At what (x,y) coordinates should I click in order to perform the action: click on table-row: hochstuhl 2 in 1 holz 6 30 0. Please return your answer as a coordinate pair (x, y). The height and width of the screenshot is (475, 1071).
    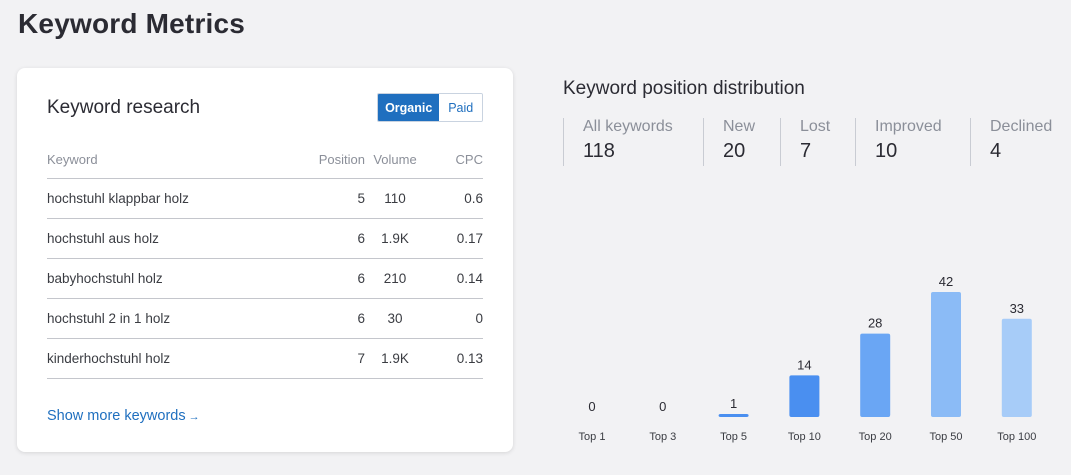
    Looking at the image, I should click on (265, 318).